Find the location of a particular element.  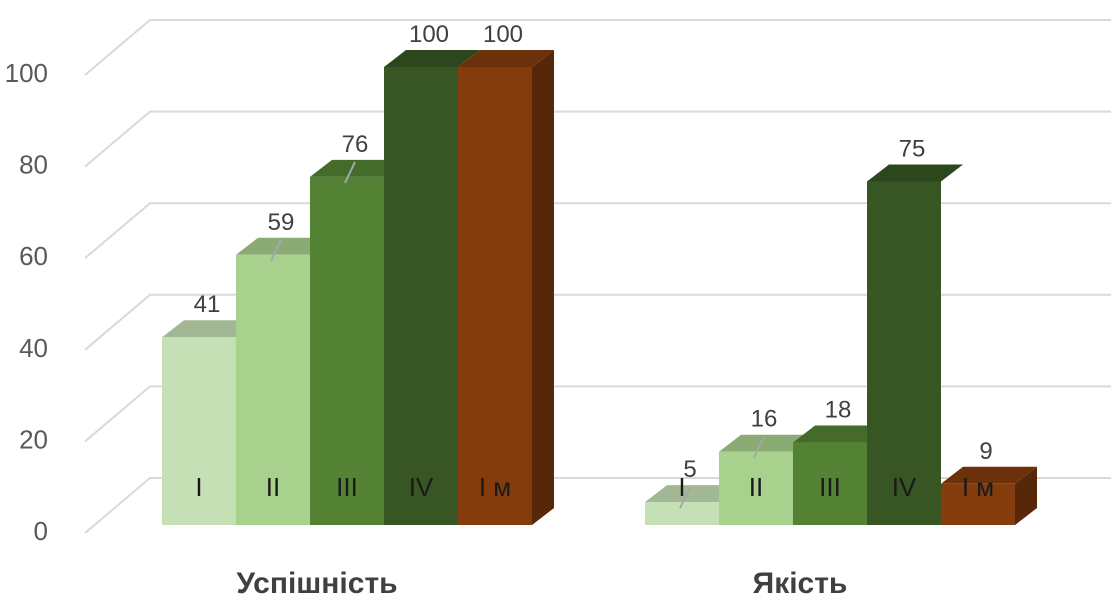

bar: 5I is located at coordinates (693, 490).